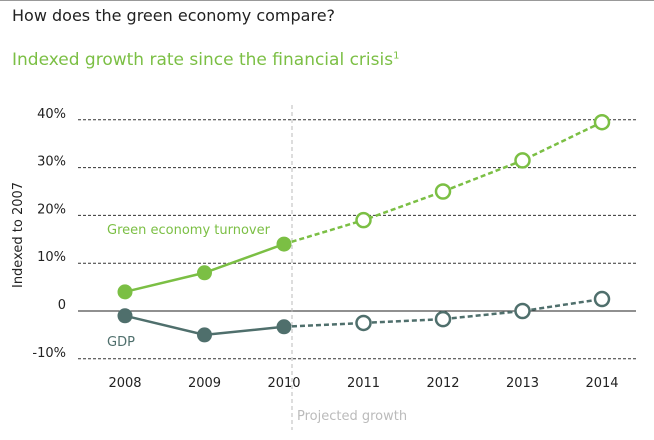 This screenshot has width=654, height=440. Describe the element at coordinates (352, 416) in the screenshot. I see `projection-label: Projected growth` at that location.